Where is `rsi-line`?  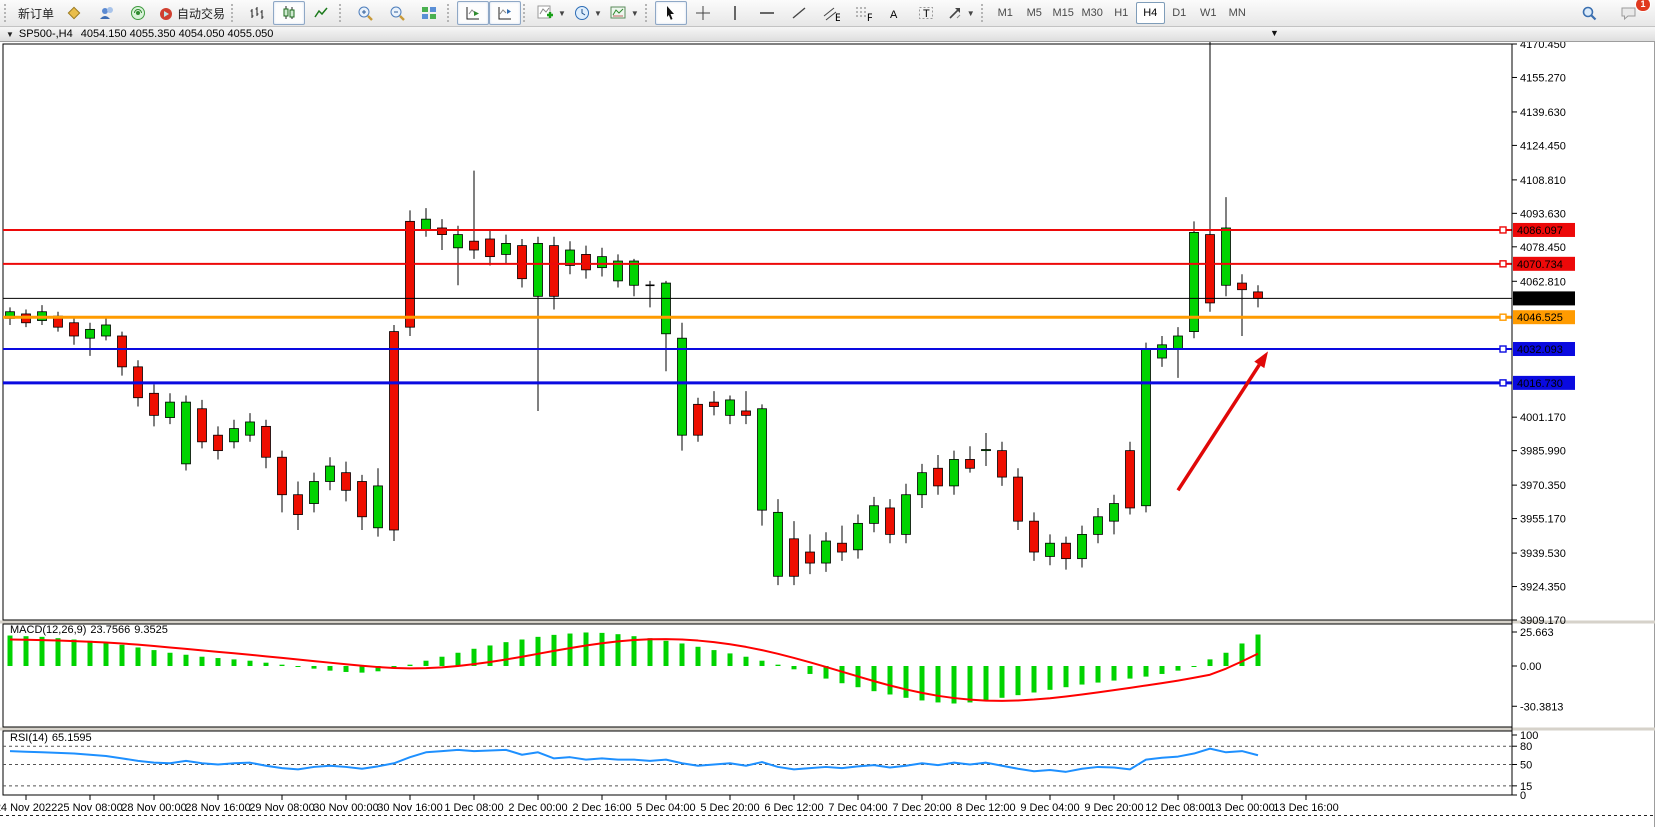
rsi-line is located at coordinates (634, 760).